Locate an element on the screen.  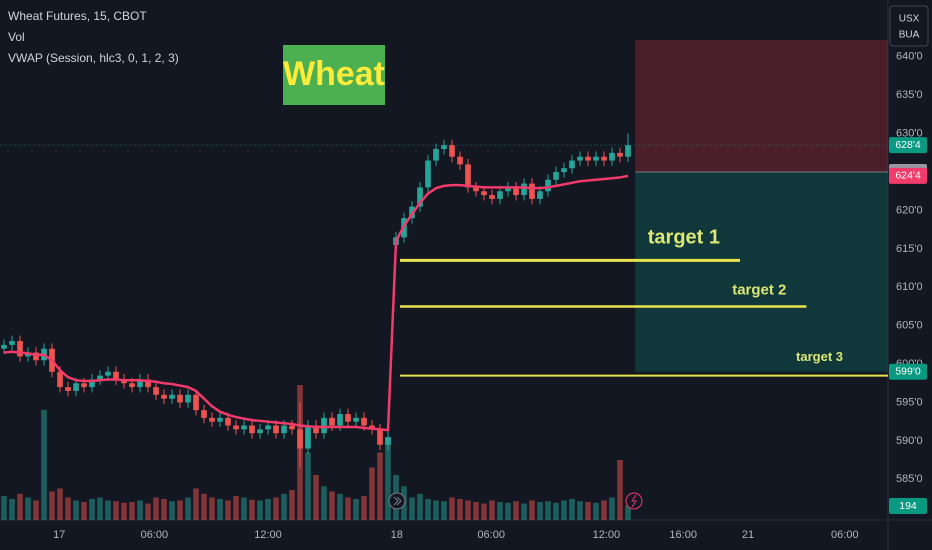
session-icon-arrow is located at coordinates (397, 501).